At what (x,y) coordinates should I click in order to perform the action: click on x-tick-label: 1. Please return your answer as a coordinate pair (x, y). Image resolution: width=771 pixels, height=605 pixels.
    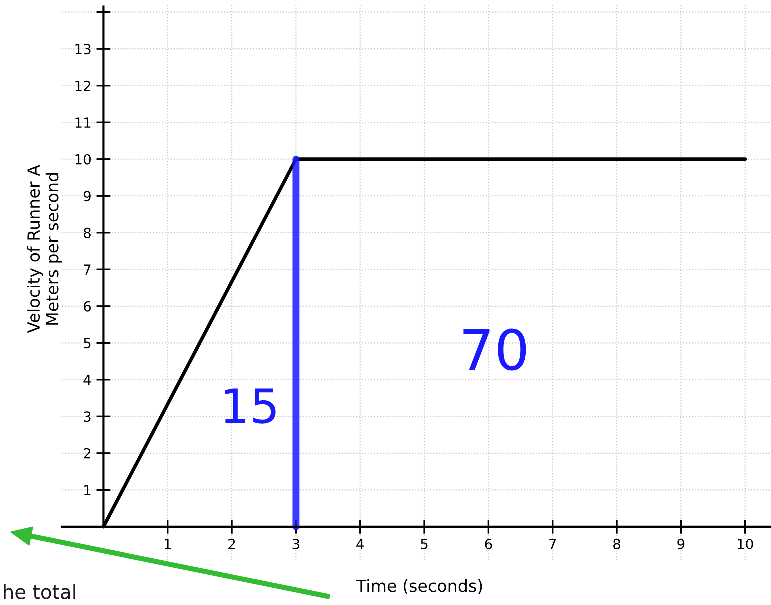
    Looking at the image, I should click on (168, 544).